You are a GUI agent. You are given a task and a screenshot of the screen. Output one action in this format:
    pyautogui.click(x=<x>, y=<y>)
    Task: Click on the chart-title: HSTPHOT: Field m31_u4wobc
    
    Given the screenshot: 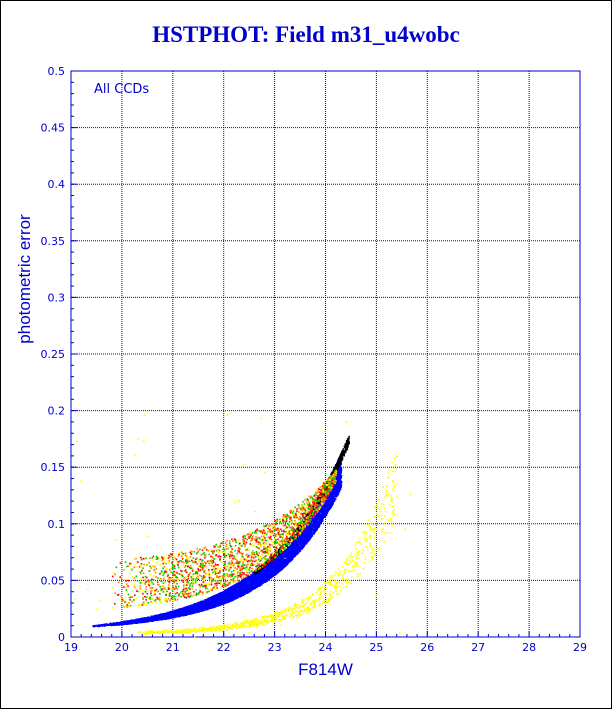 What is the action you would take?
    pyautogui.click(x=306, y=34)
    